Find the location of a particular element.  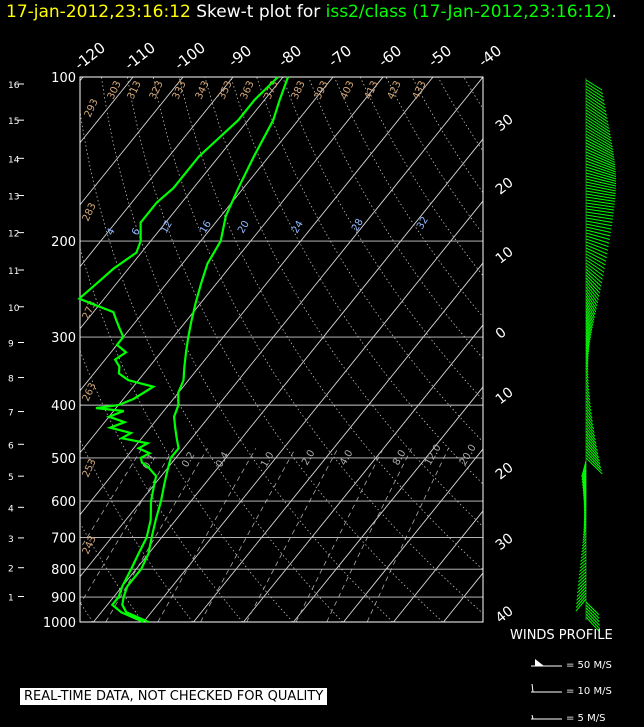

top-temperature-label: -80 is located at coordinates (290, 55).